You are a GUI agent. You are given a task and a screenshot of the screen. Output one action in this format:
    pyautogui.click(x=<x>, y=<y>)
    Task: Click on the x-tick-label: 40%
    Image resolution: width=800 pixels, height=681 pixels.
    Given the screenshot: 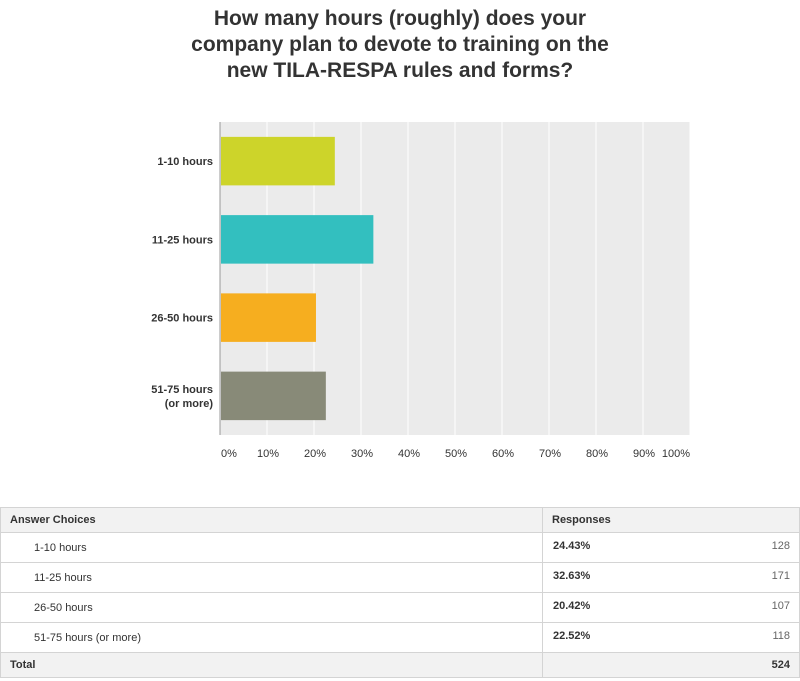 What is the action you would take?
    pyautogui.click(x=409, y=454)
    